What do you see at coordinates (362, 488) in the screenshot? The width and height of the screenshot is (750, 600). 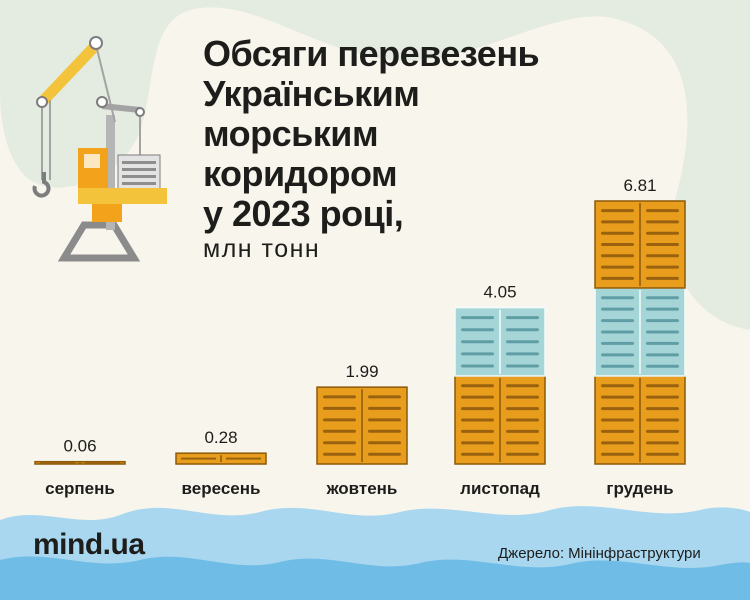 I see `category-label: жовтень` at bounding box center [362, 488].